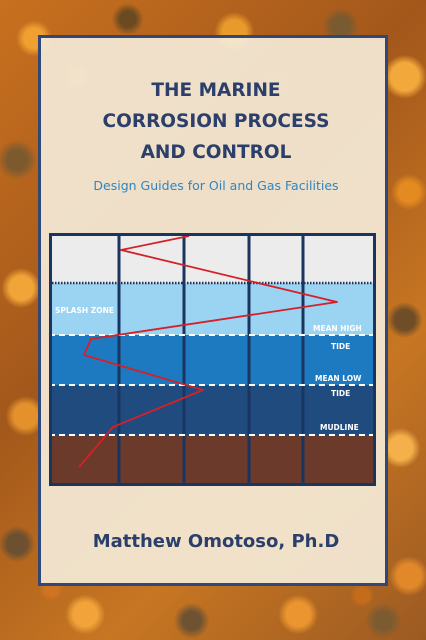  I want to click on title-line-3: AND CONTROL, so click(216, 152).